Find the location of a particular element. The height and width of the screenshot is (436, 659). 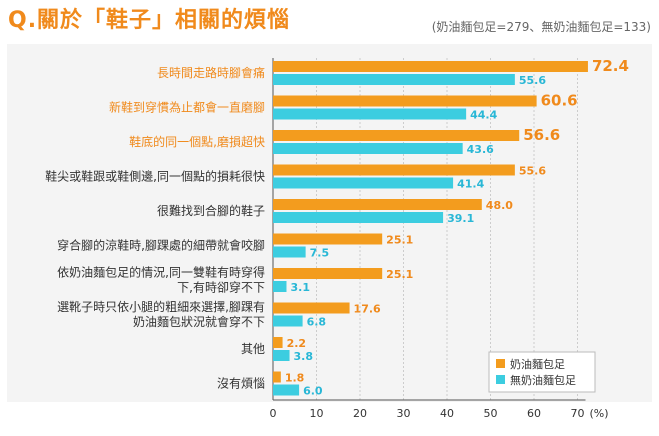

category-label: 鞋底的同一個點,磨損超快 is located at coordinates (197, 141).